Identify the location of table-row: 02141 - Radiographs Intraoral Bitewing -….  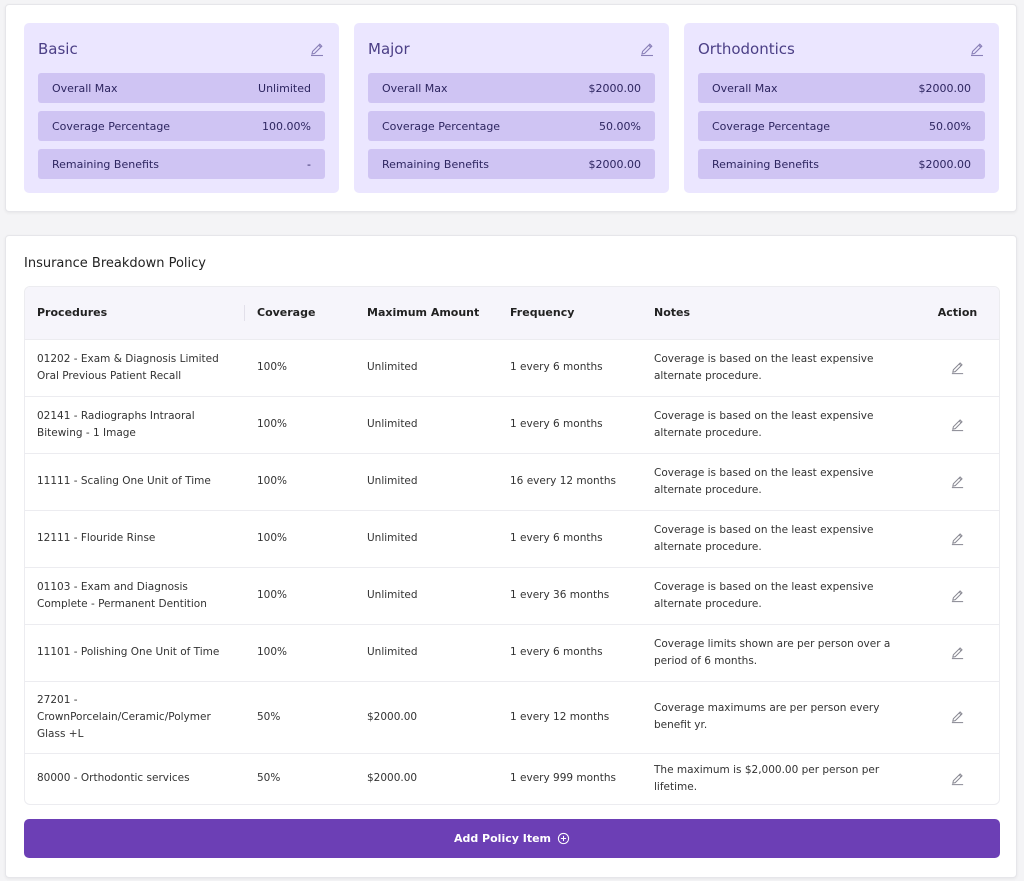
(512, 424).